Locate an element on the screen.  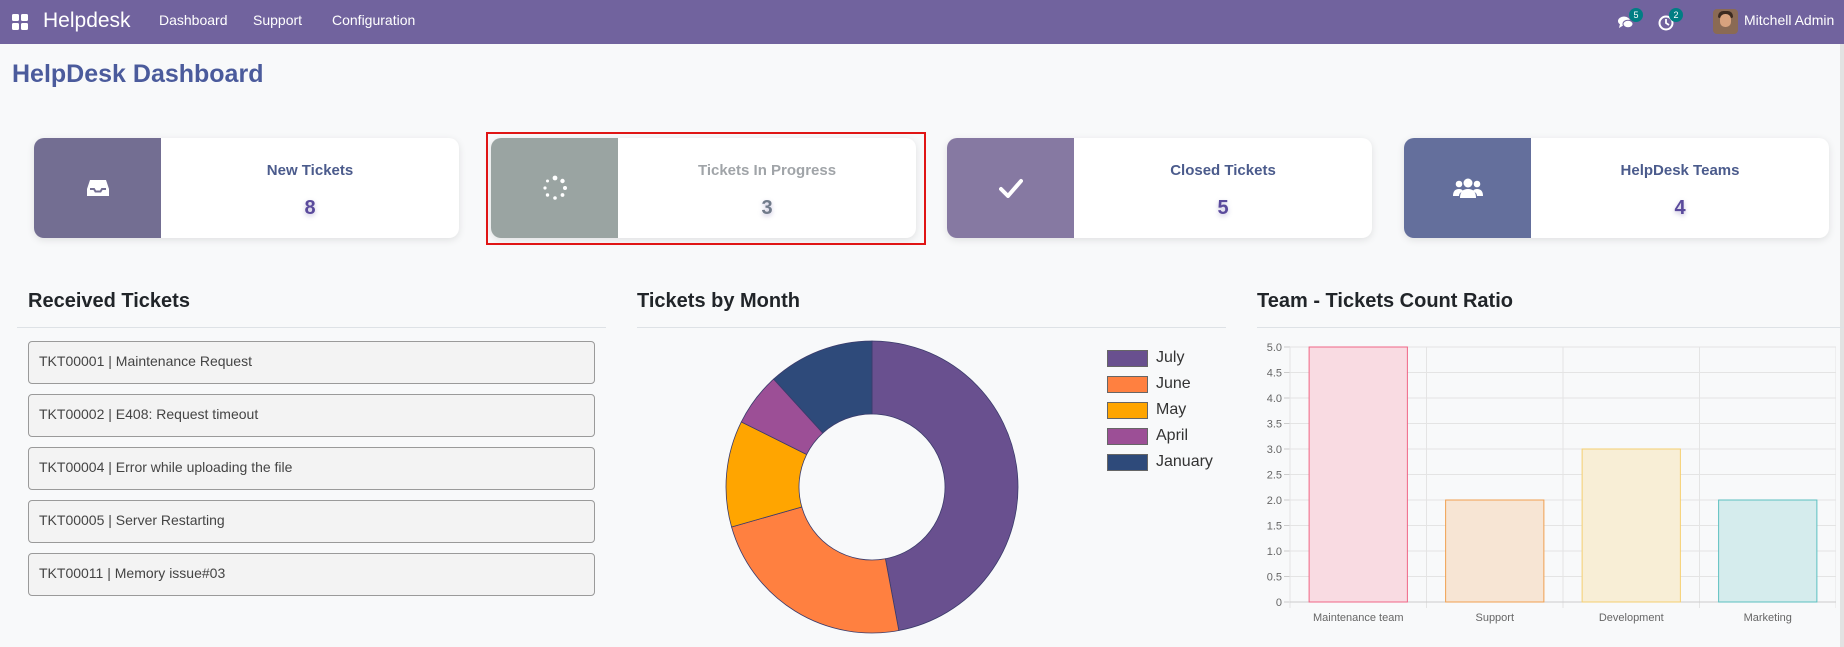
x-tick-label: Development is located at coordinates (1631, 618).